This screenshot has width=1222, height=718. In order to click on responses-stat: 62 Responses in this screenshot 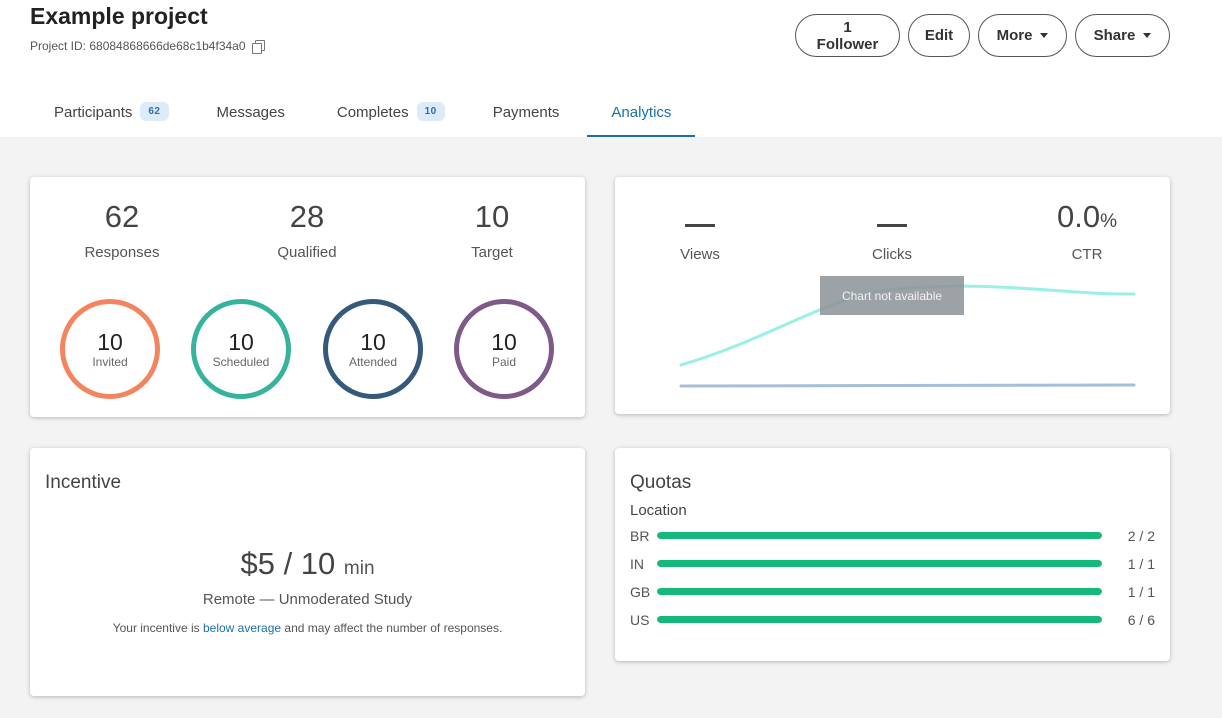, I will do `click(122, 230)`.